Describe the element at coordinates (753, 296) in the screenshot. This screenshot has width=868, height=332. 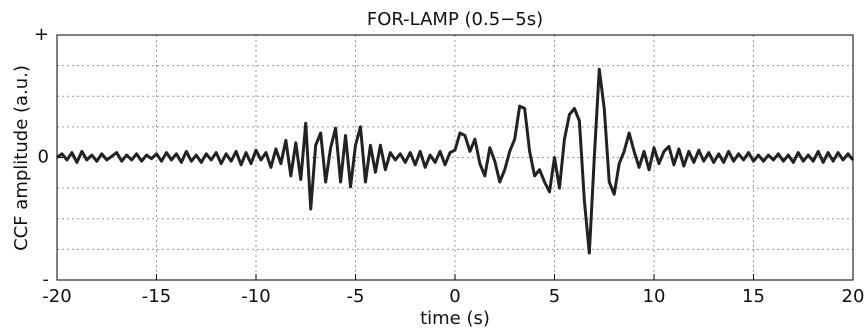
I see `x-tick-label: 15` at that location.